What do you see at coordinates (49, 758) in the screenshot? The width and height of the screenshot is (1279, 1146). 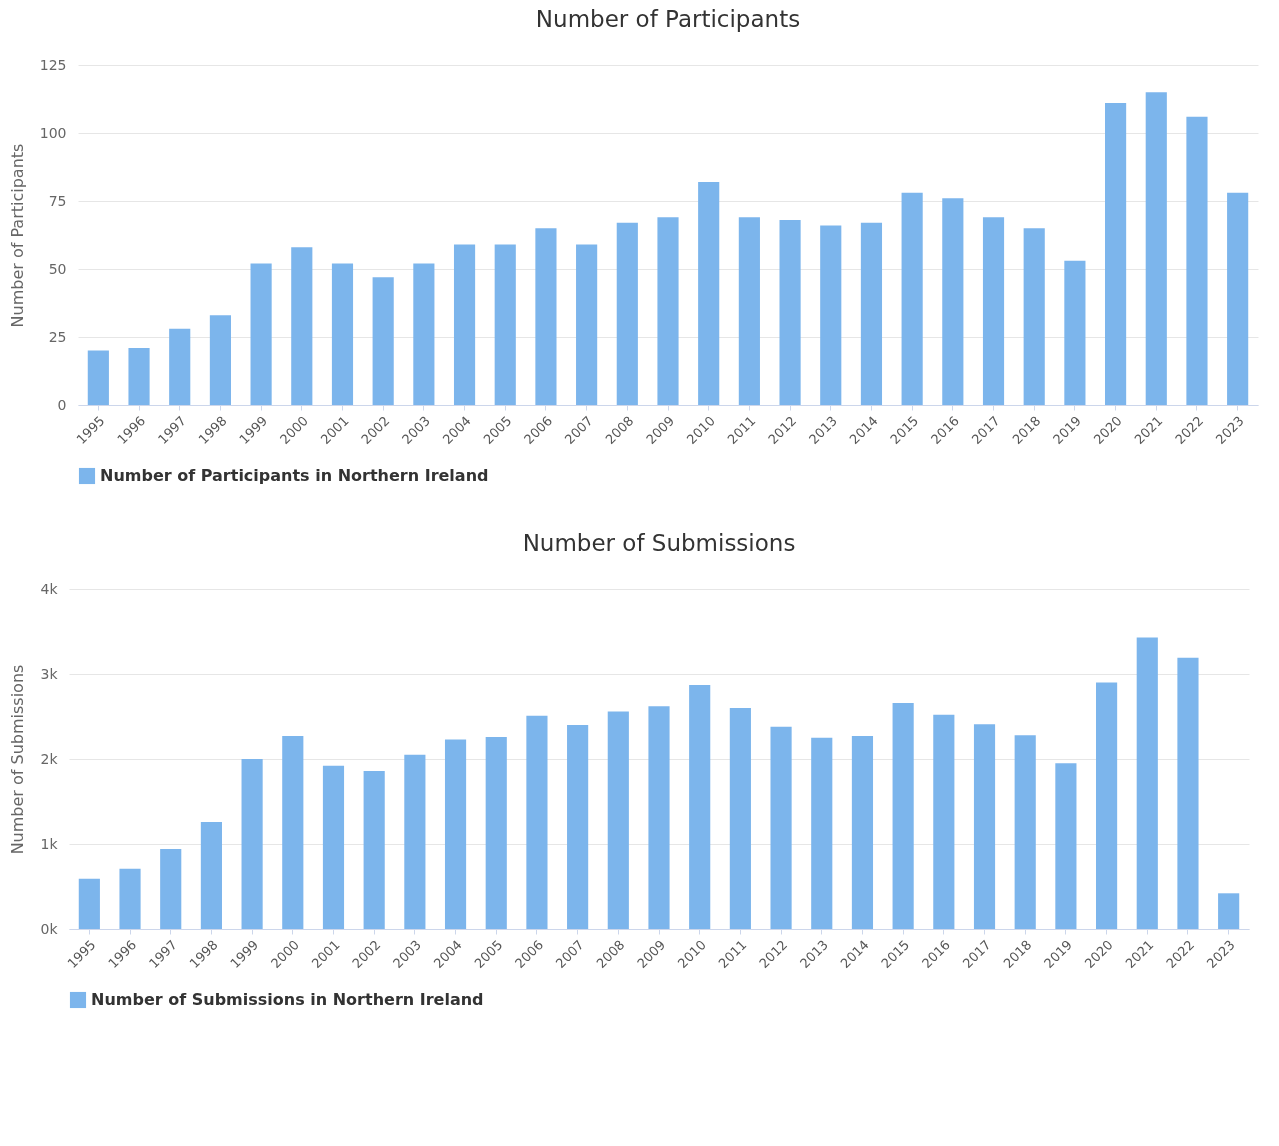 I see `y-tick-label: 2k` at bounding box center [49, 758].